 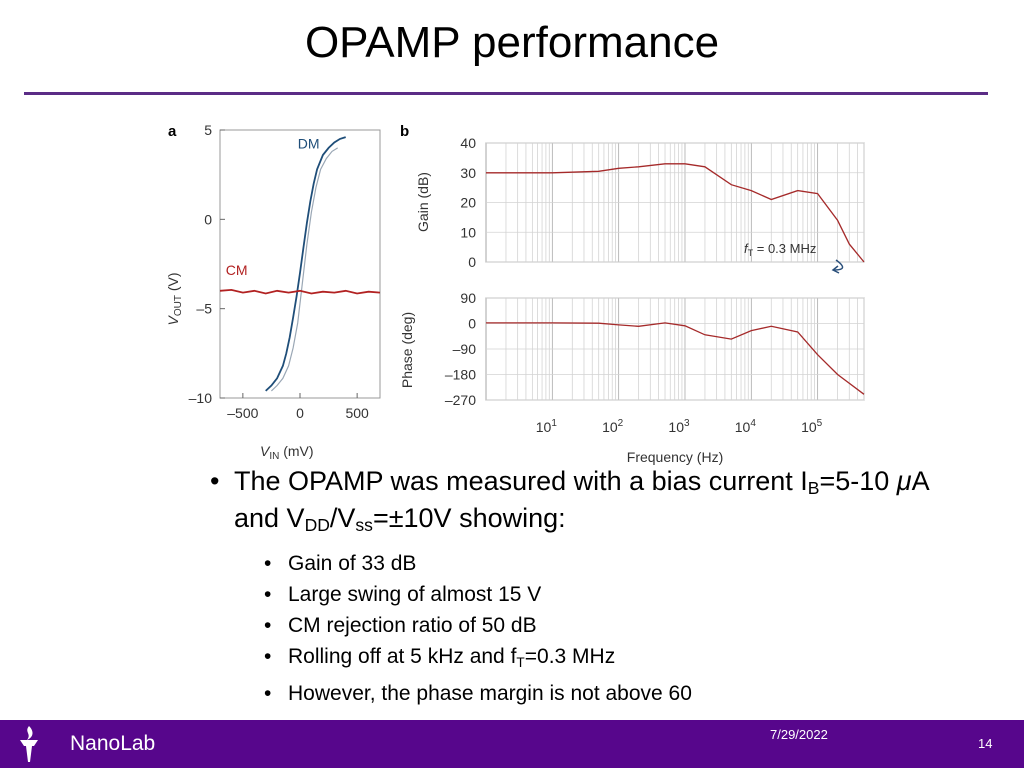 I want to click on sub-bullet-gain: • Gain of 33 dB, so click(x=597, y=563).